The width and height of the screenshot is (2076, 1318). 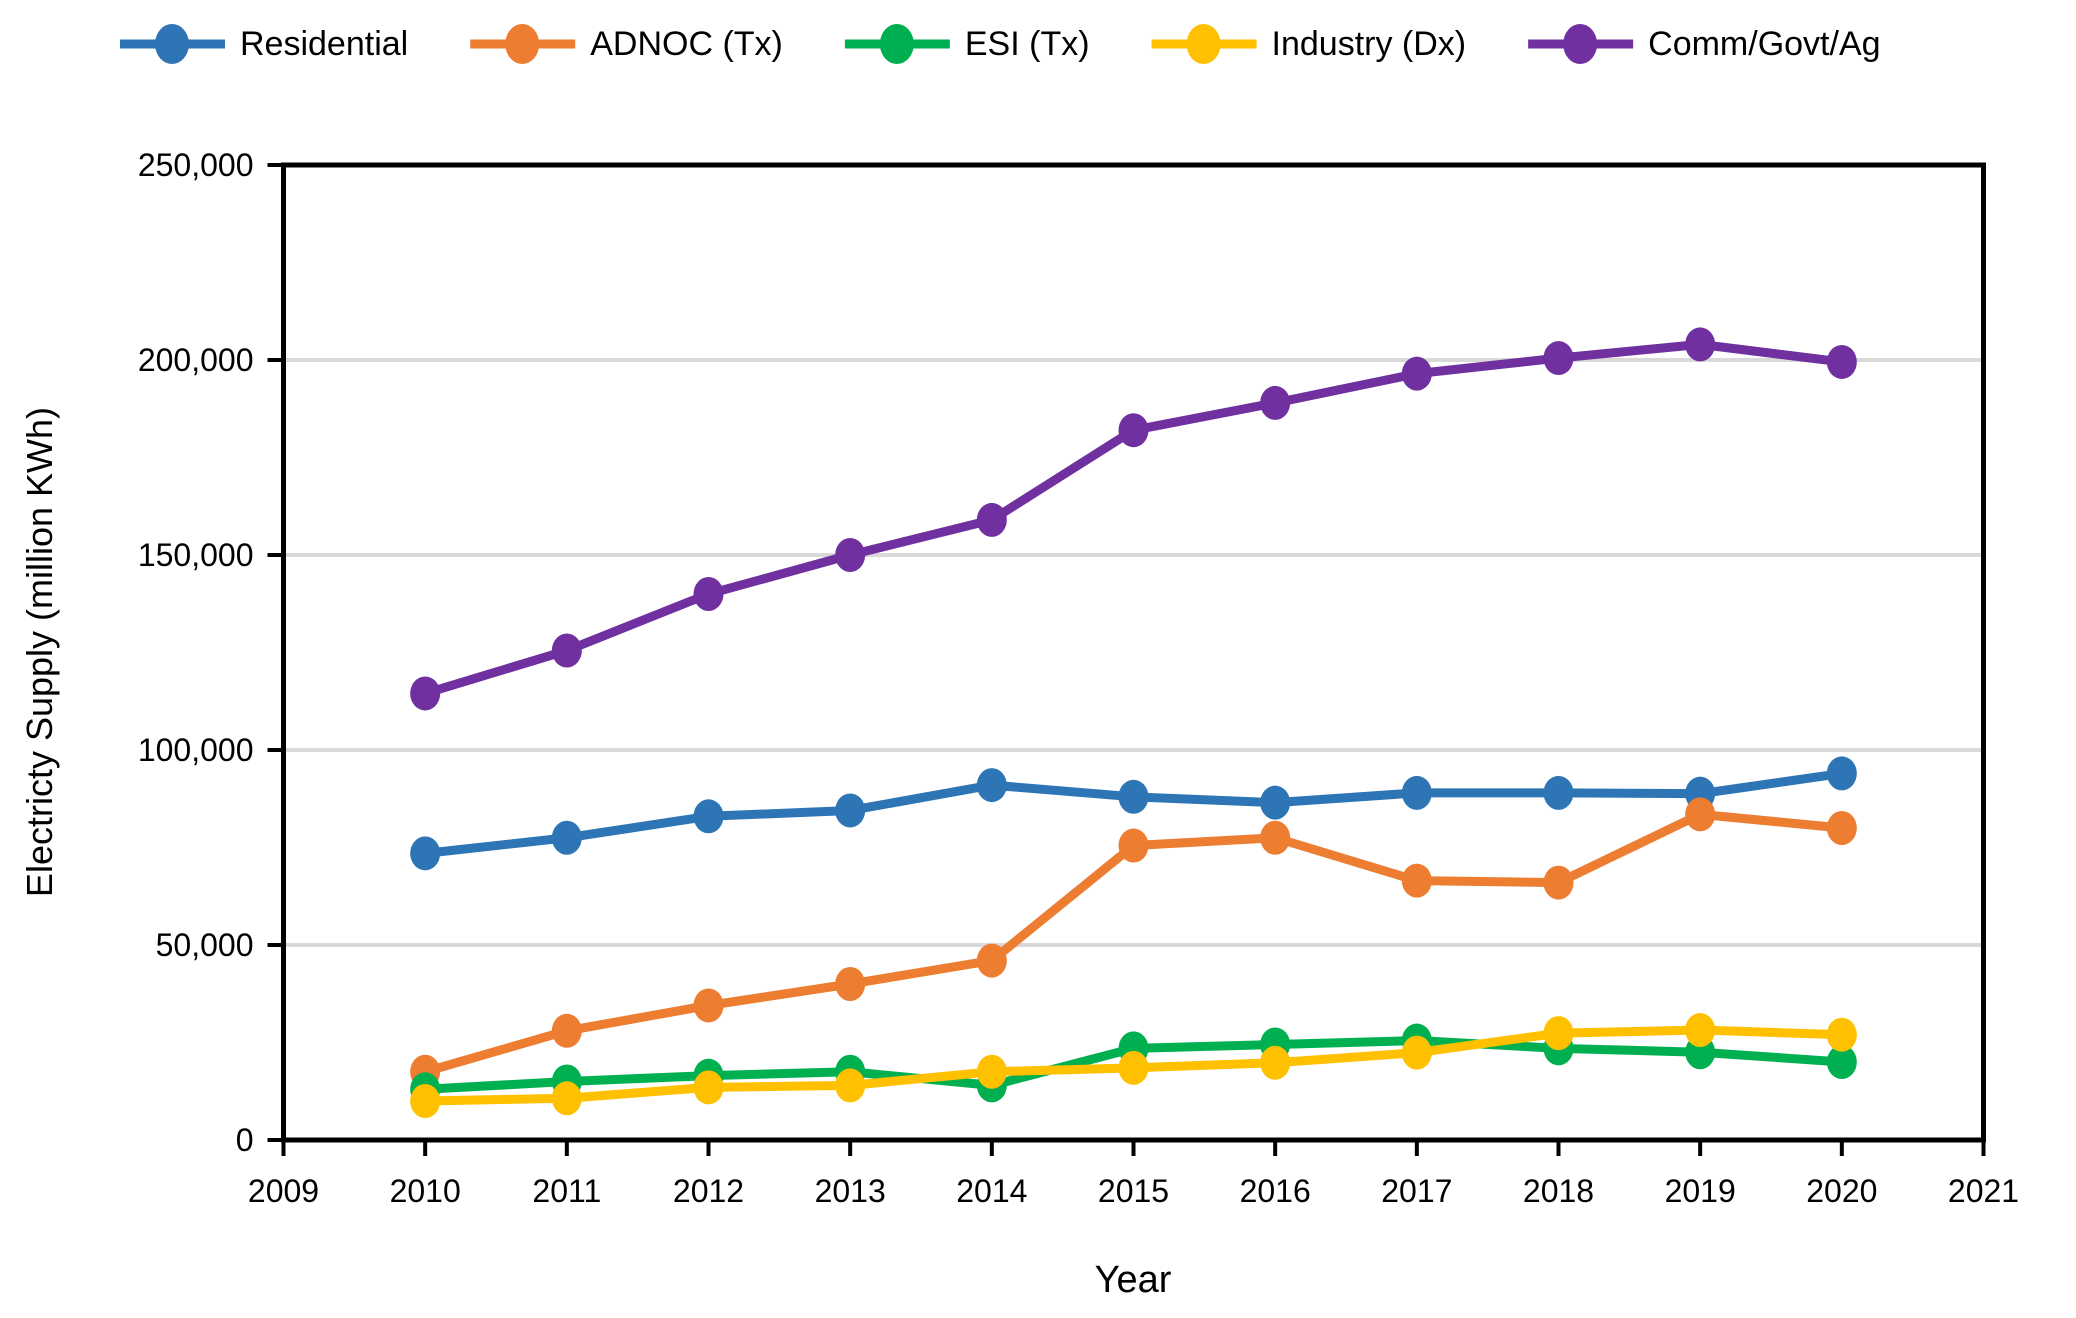 What do you see at coordinates (708, 816) in the screenshot?
I see `data-point-residential-2012` at bounding box center [708, 816].